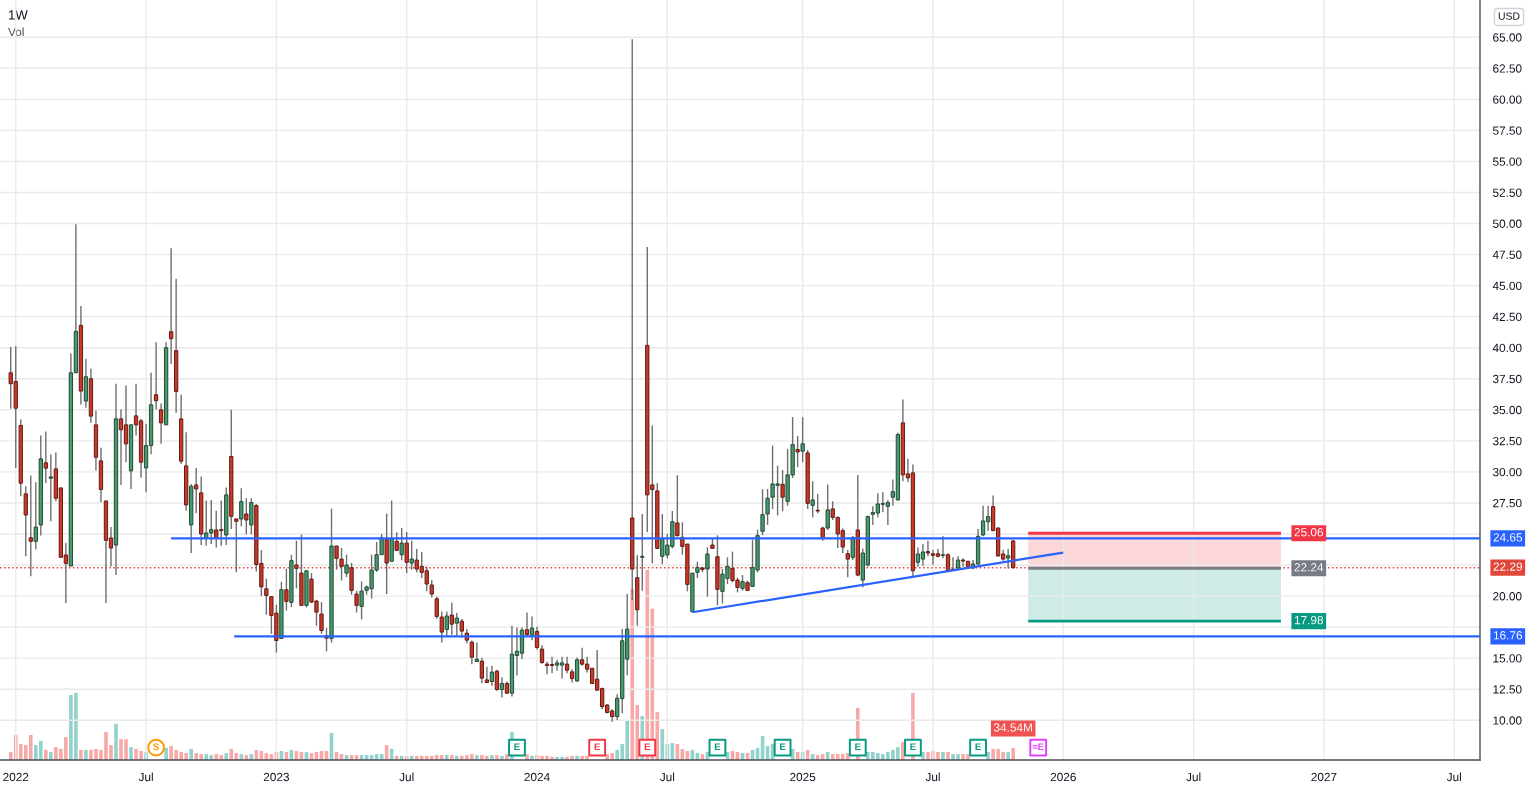  What do you see at coordinates (1038, 747) in the screenshot?
I see `data-label: ≈E` at bounding box center [1038, 747].